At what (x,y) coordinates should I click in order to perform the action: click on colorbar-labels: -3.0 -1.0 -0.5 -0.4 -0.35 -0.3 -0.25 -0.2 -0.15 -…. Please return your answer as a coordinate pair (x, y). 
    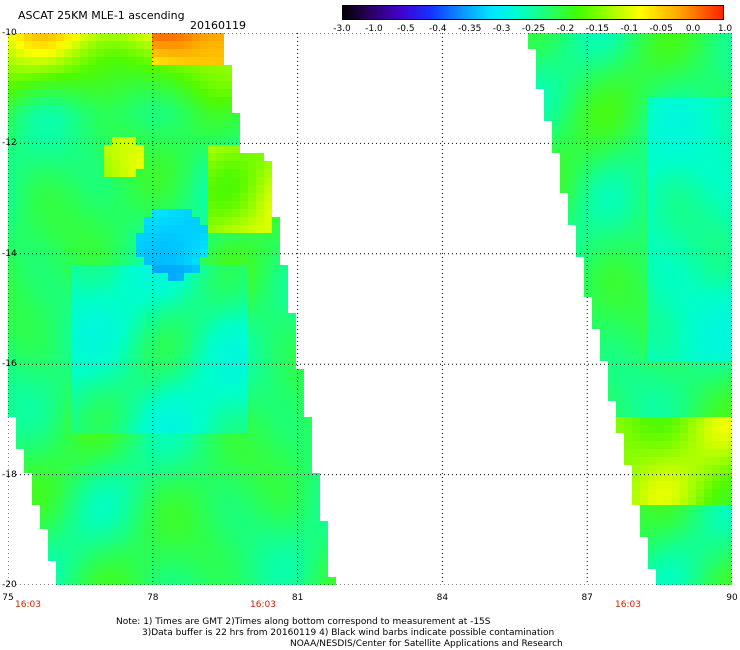
    Looking at the image, I should click on (532, 30).